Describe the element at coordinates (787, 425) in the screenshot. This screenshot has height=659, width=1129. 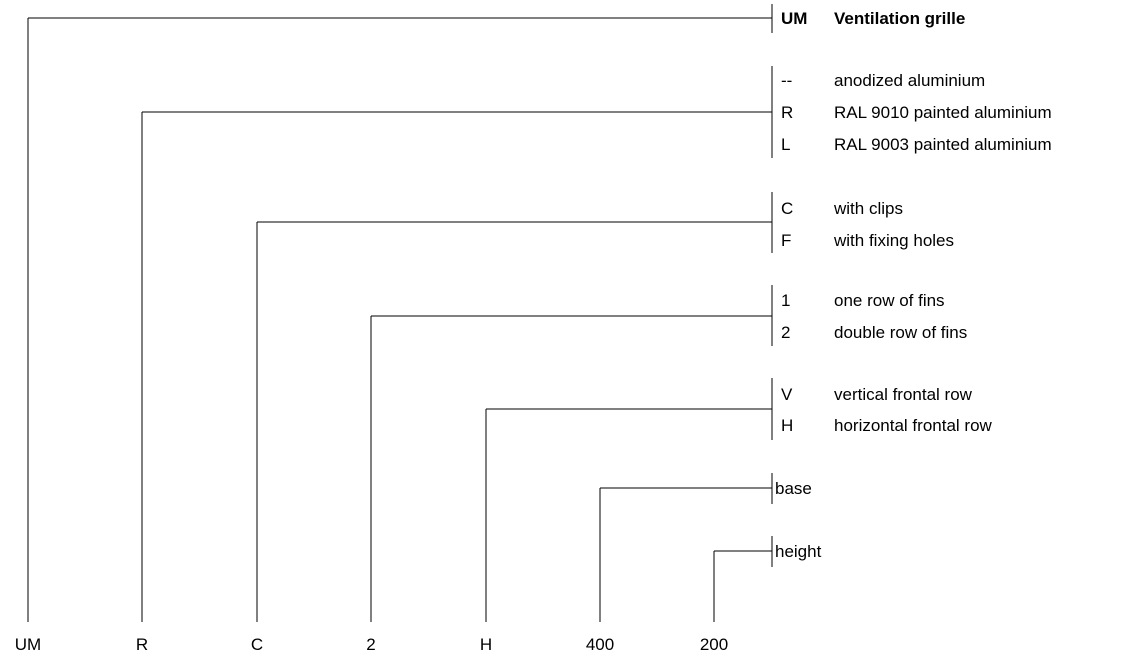
I see `option-code: H` at that location.